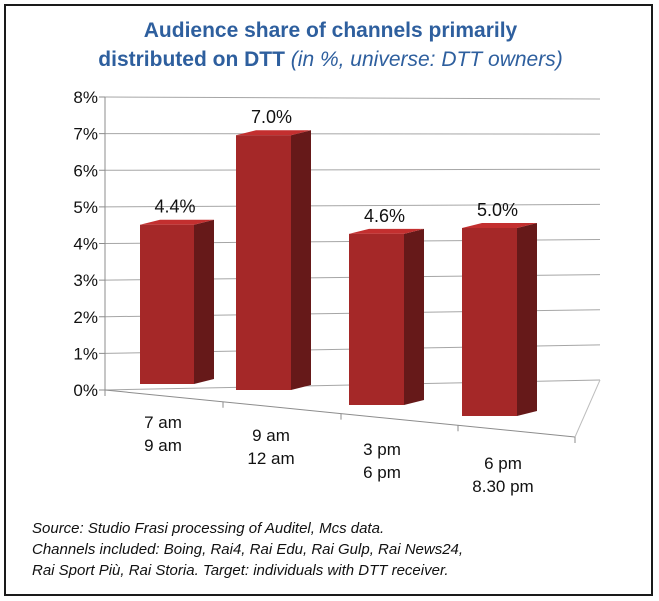 This screenshot has width=659, height=601. I want to click on x-category-label: 7 am, so click(163, 422).